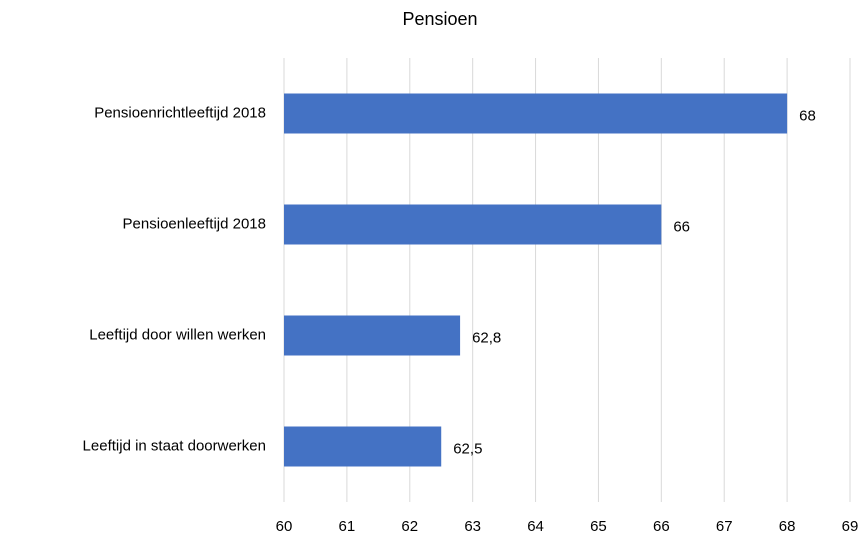 This screenshot has width=862, height=541. I want to click on data-label: 68, so click(807, 115).